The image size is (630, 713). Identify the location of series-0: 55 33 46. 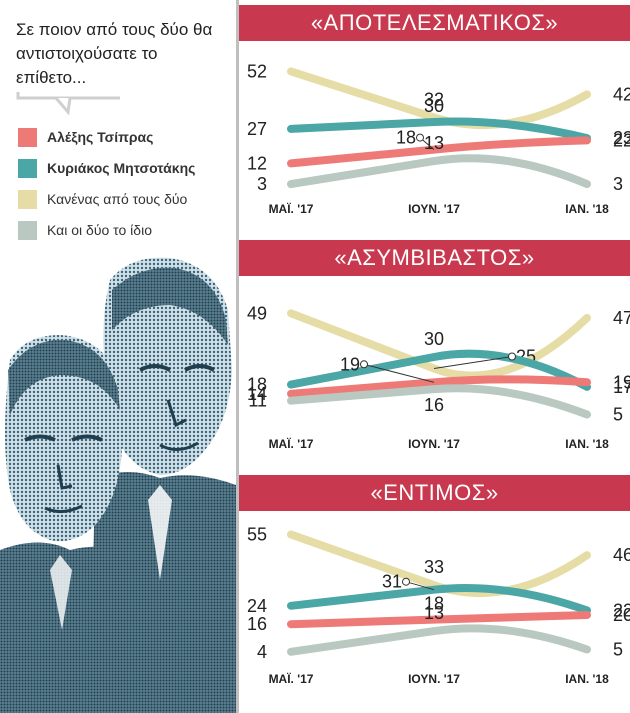
(438, 561).